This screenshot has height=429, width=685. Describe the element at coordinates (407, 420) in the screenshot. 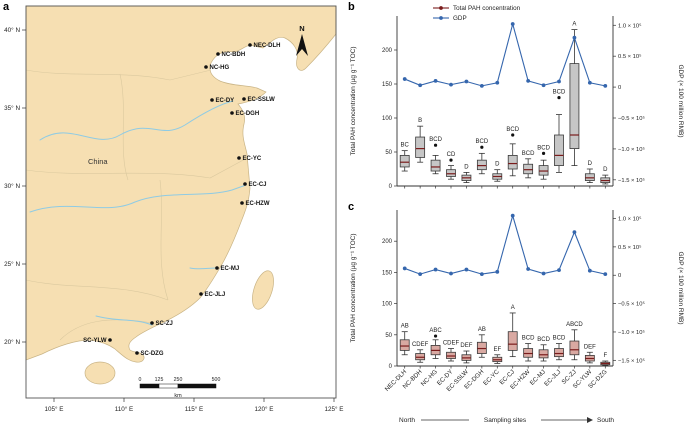

I see `north-label: North` at that location.